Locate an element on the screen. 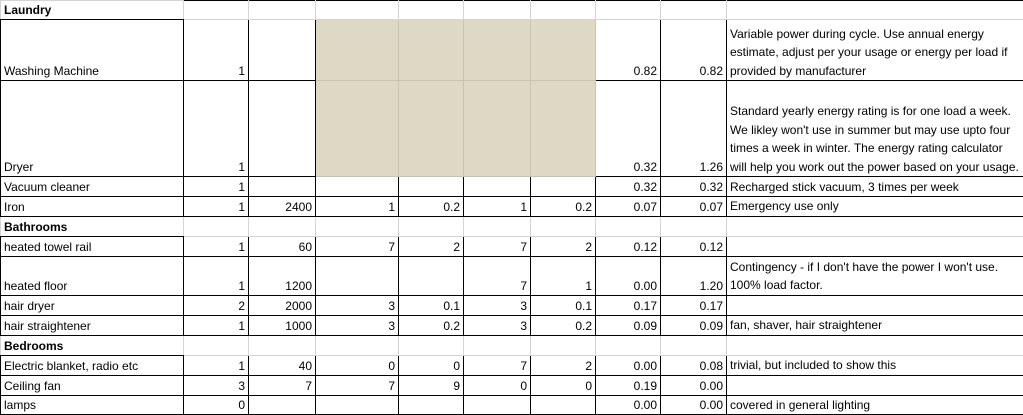 The image size is (1023, 415). section-title: Bathrooms is located at coordinates (92, 226).